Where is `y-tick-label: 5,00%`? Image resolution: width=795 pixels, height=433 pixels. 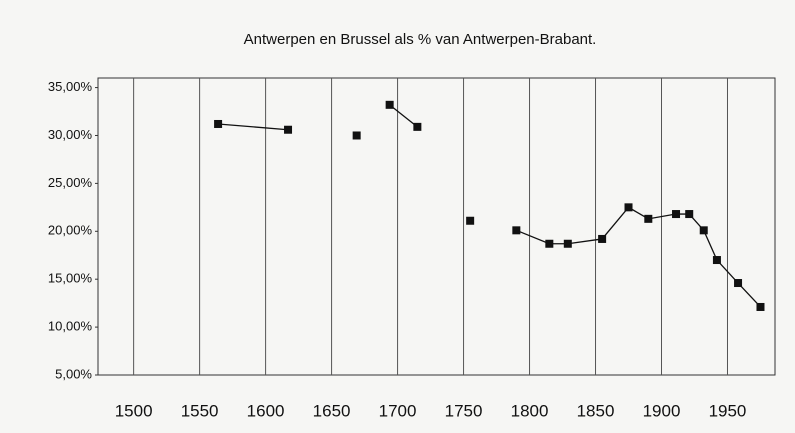
y-tick-label: 5,00% is located at coordinates (73, 373).